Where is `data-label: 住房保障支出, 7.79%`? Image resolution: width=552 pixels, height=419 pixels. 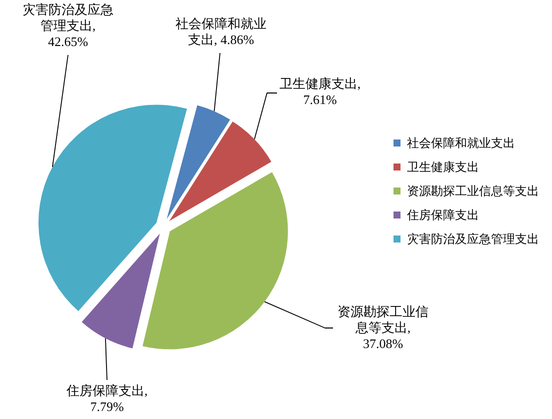
data-label: 住房保障支出, 7.79% is located at coordinates (106, 398).